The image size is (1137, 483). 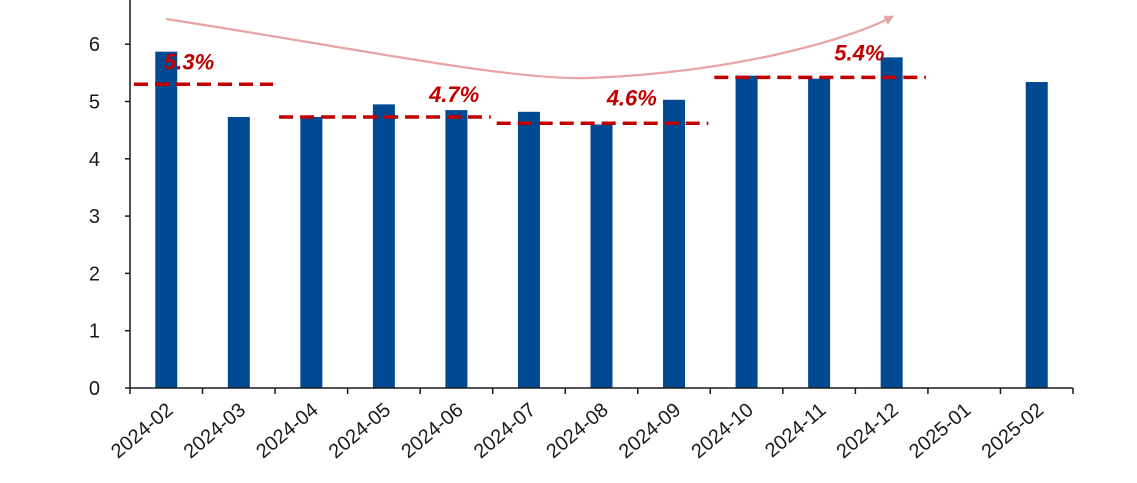 What do you see at coordinates (505, 431) in the screenshot?
I see `x-tick-label: 2024-07` at bounding box center [505, 431].